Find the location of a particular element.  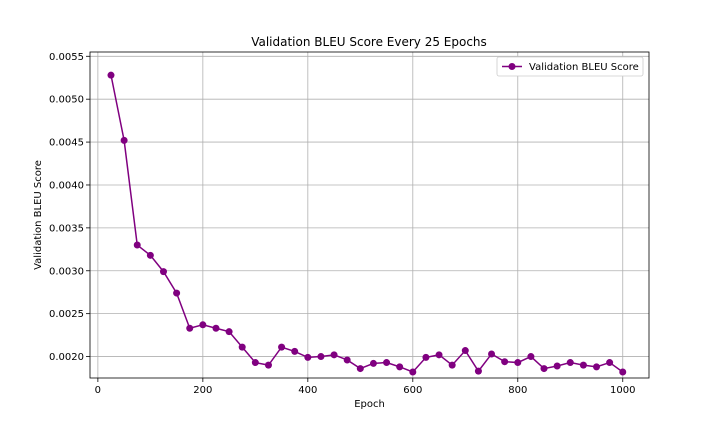

x-tick-label: 1000 is located at coordinates (622, 390).